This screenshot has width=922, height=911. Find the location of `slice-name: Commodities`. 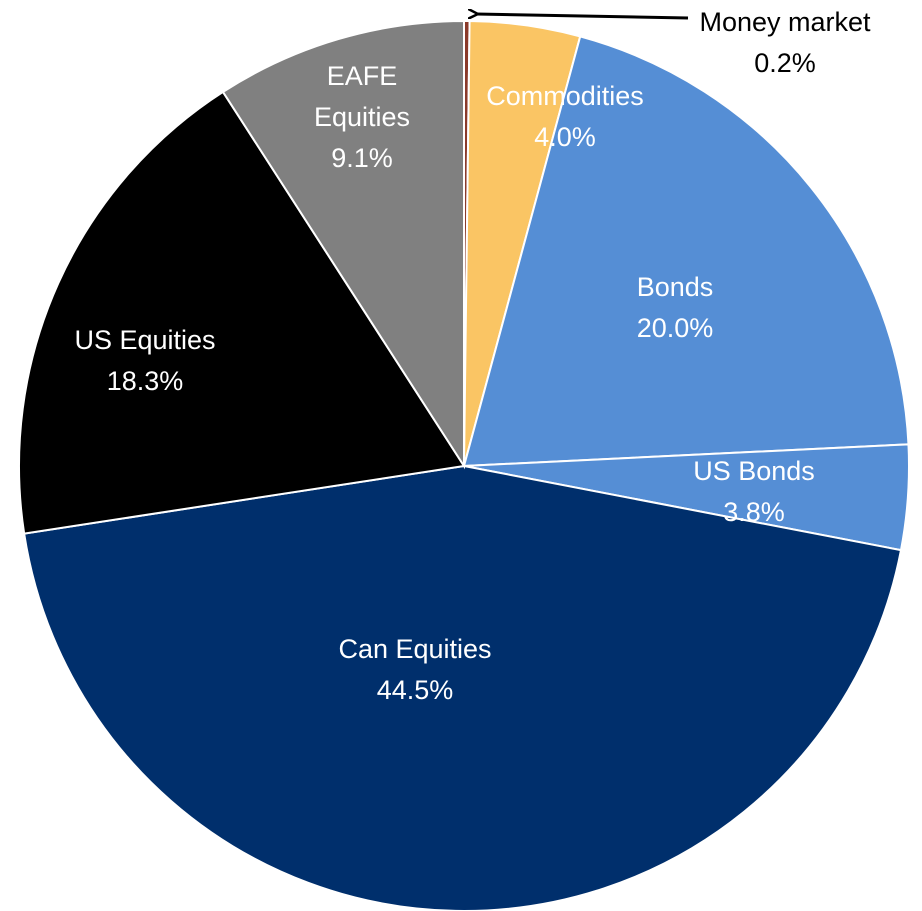

slice-name: Commodities is located at coordinates (565, 96).